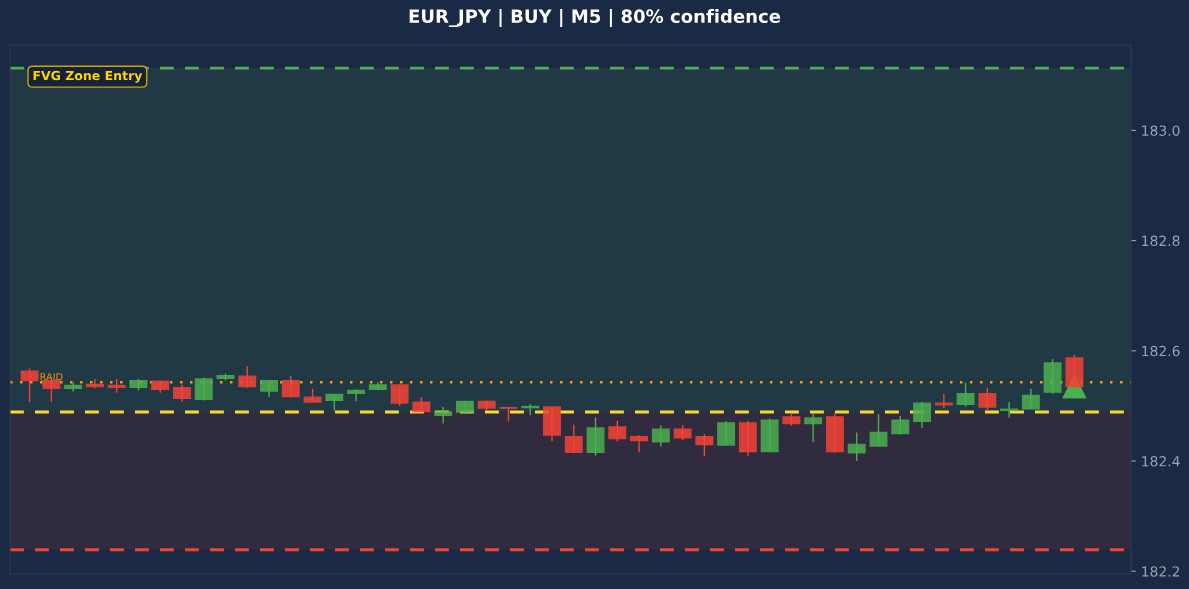  What do you see at coordinates (1161, 130) in the screenshot?
I see `y-tick-label: 183.0` at bounding box center [1161, 130].